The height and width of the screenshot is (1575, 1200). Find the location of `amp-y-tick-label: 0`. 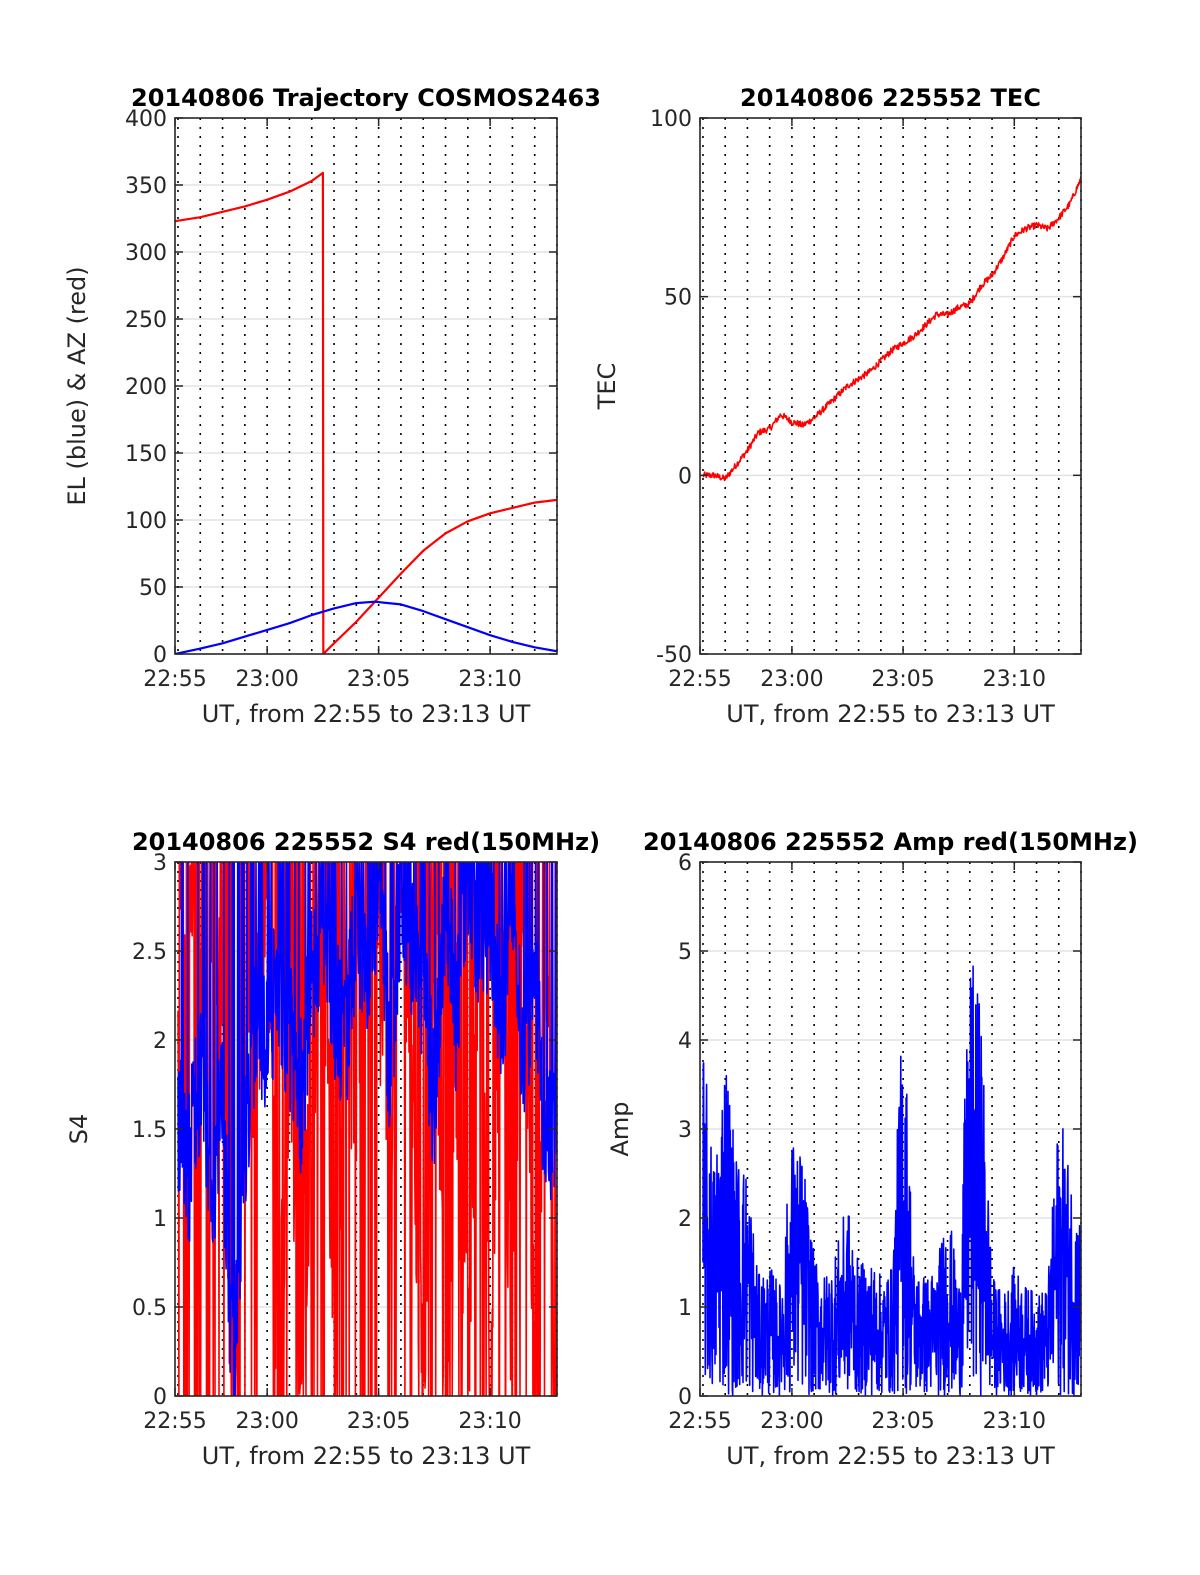

amp-y-tick-label: 0 is located at coordinates (685, 1397).